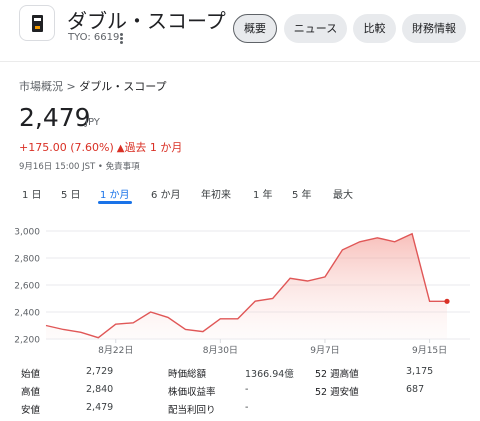 Image resolution: width=480 pixels, height=421 pixels. What do you see at coordinates (247, 389) in the screenshot?
I see `stat-value-pe-ratio: -` at bounding box center [247, 389].